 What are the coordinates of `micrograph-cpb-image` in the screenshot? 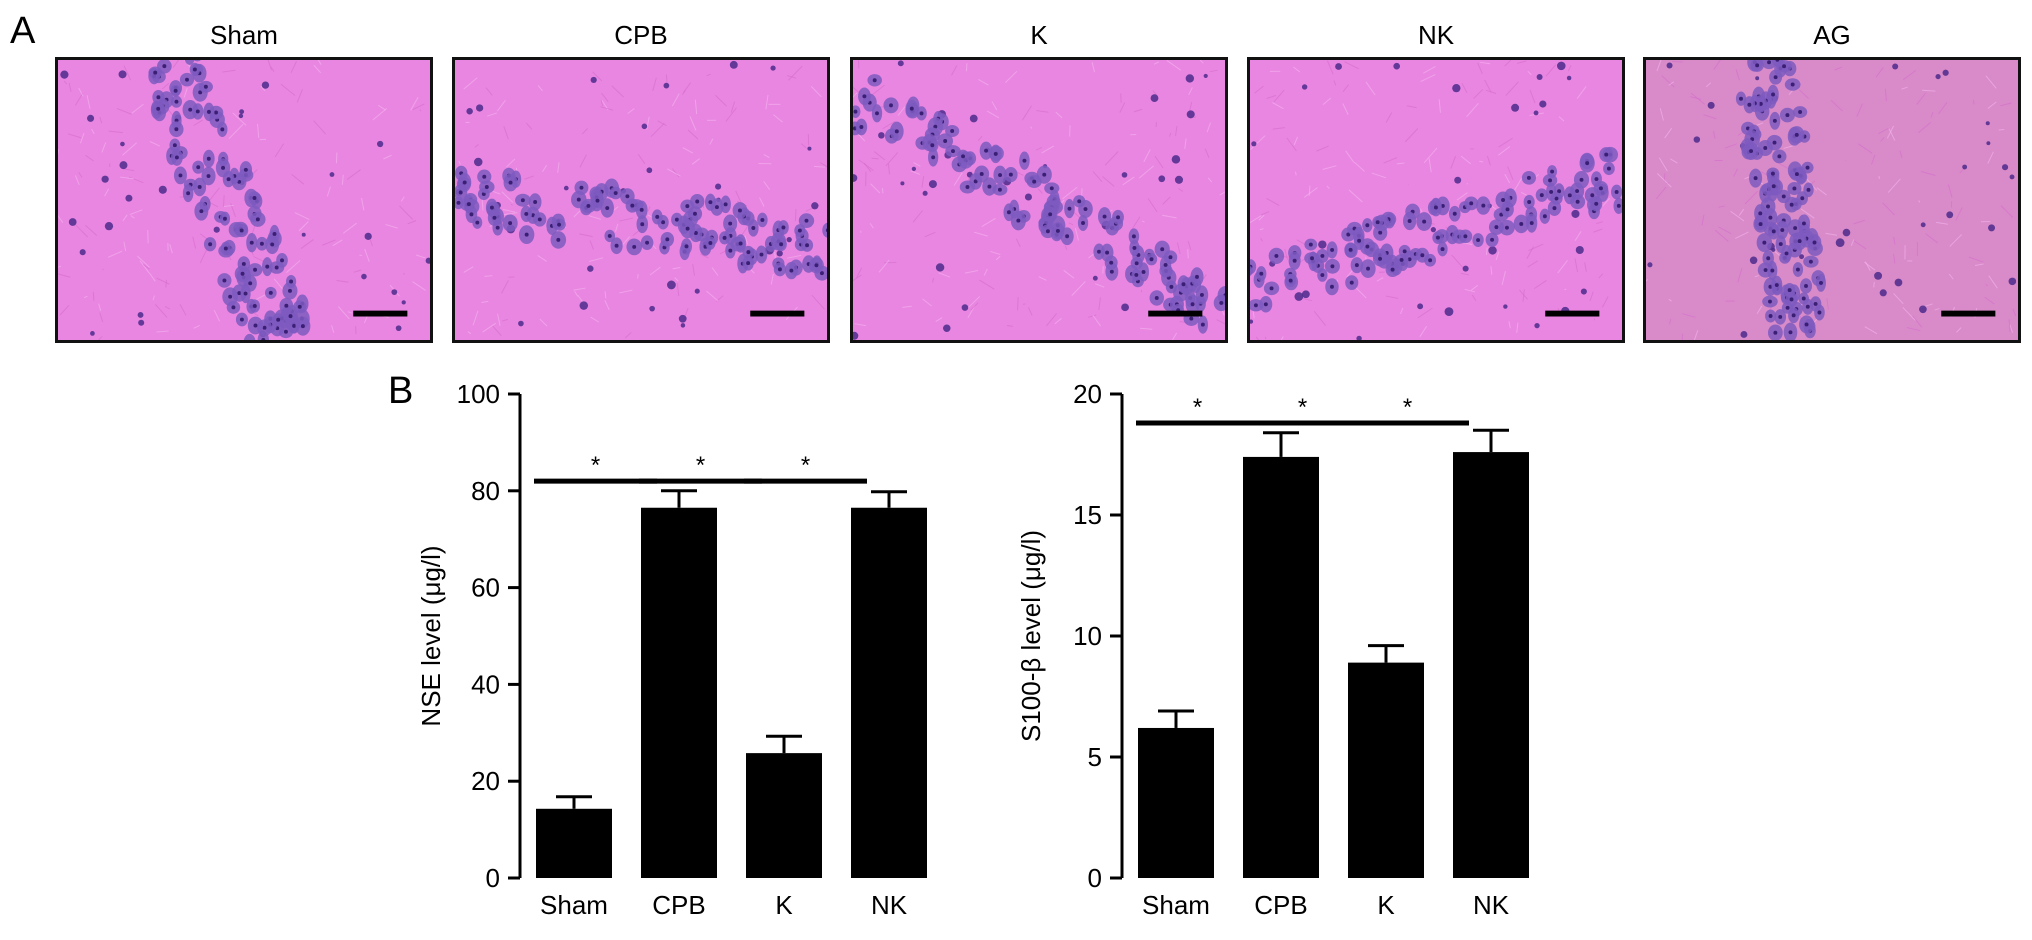 It's located at (641, 200).